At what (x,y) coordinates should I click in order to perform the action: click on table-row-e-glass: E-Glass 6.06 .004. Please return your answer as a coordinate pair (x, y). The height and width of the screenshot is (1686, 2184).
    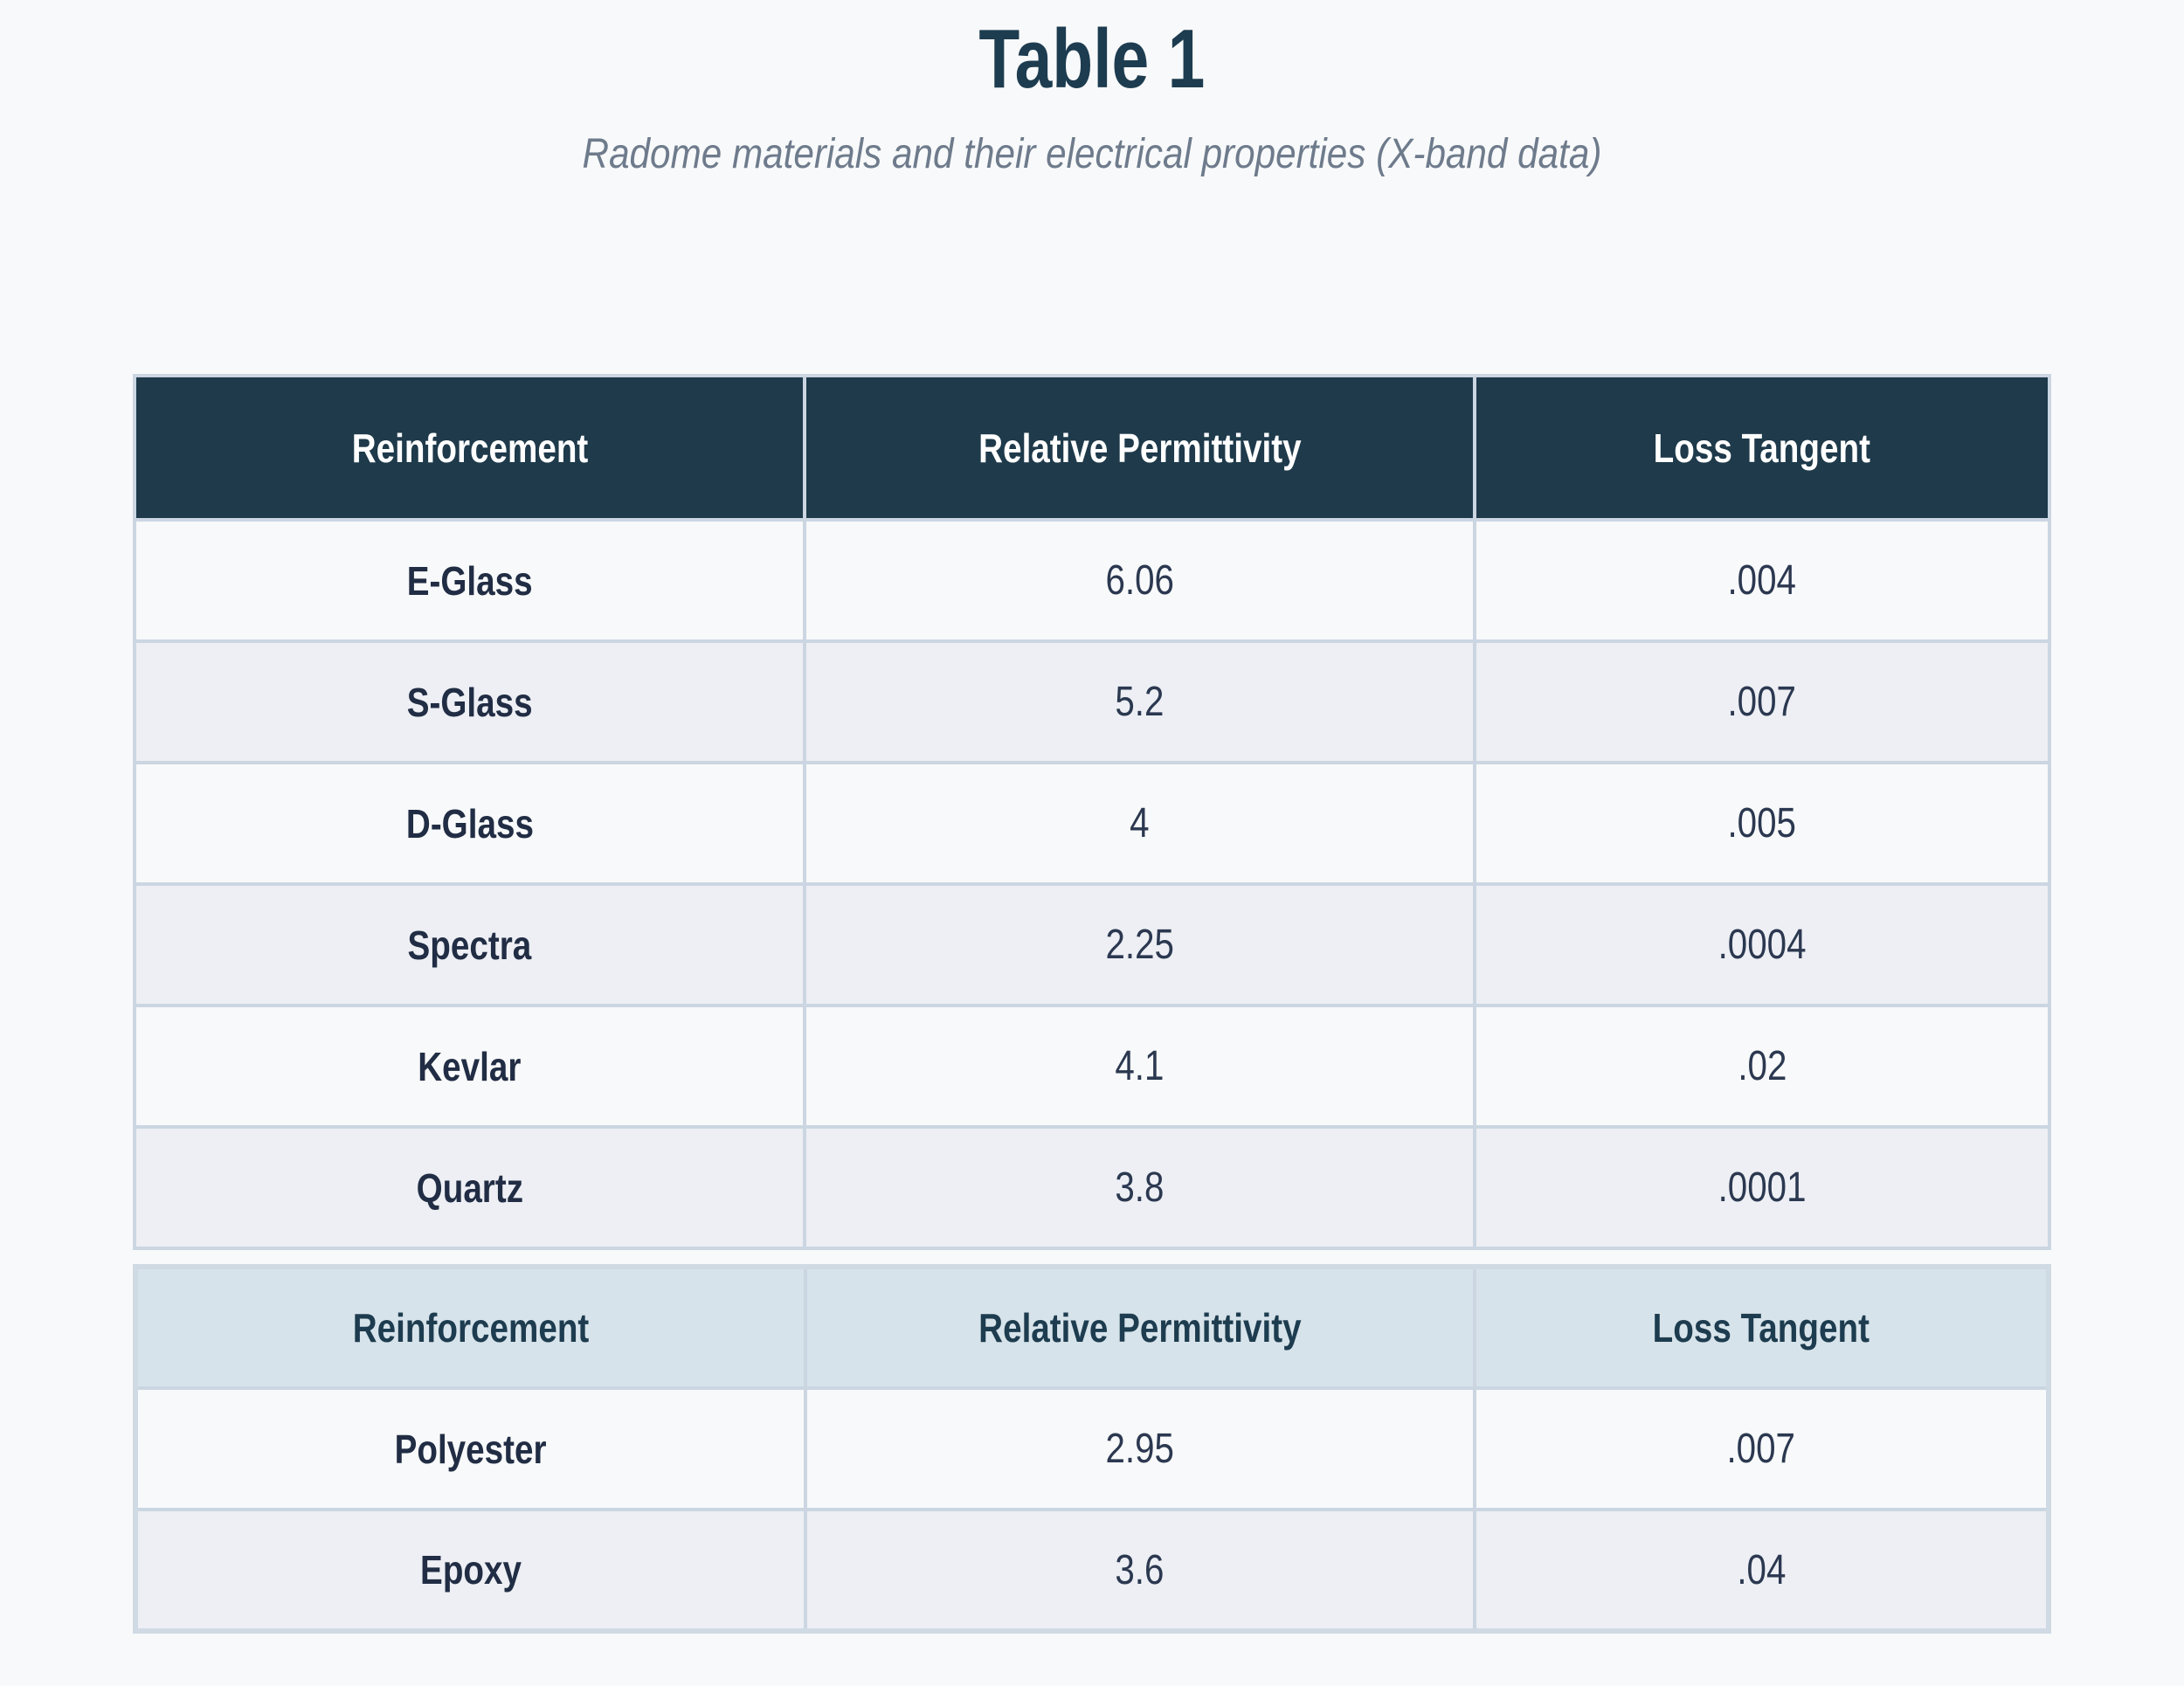
    Looking at the image, I should click on (1091, 580).